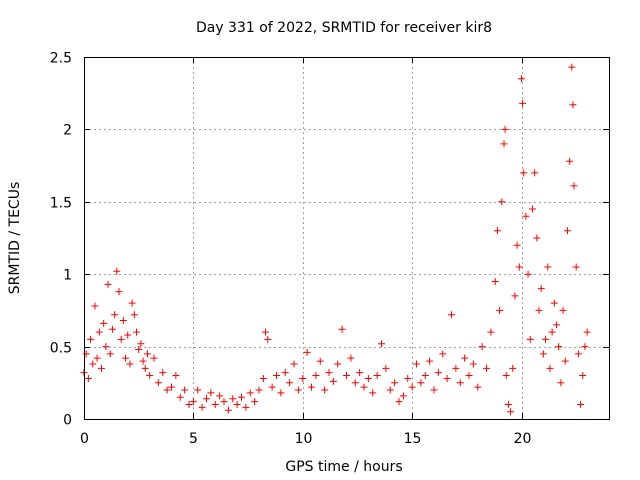  I want to click on y-tick-label: 2, so click(67, 131).